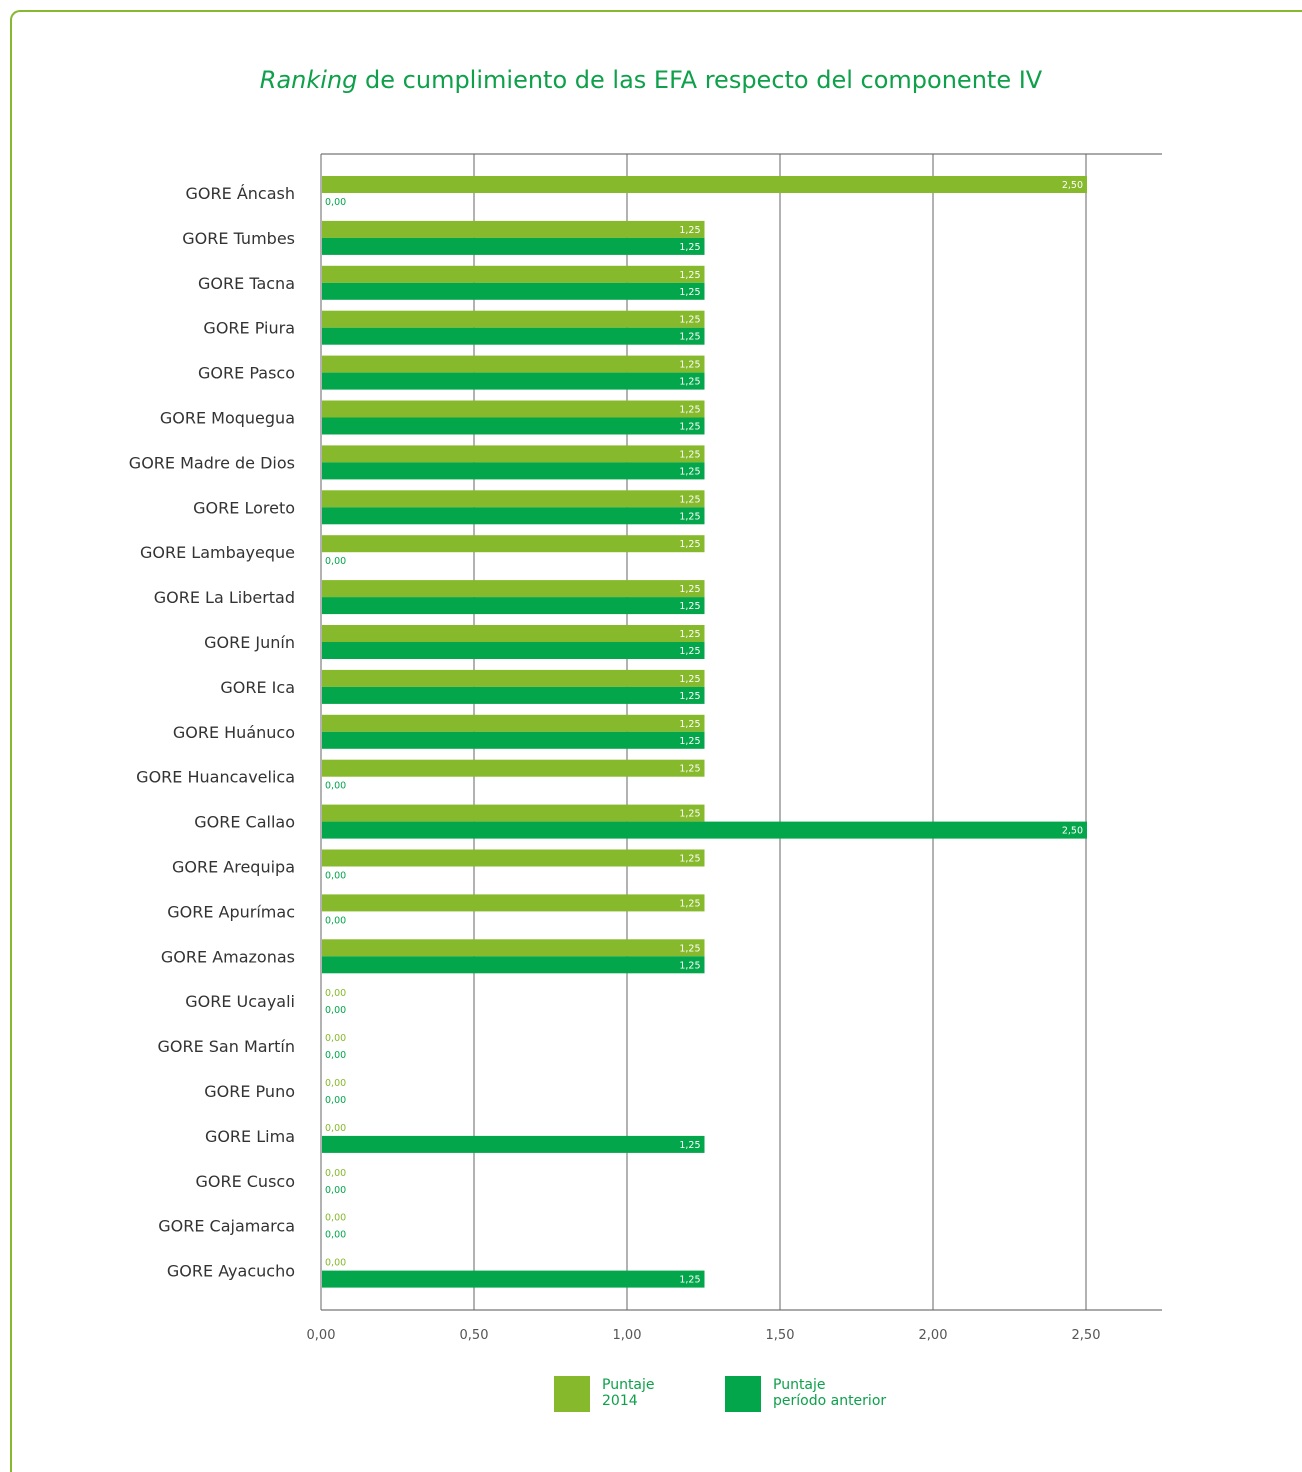 This screenshot has width=1302, height=1472. I want to click on category-label: GORE San Martín, so click(226, 1046).